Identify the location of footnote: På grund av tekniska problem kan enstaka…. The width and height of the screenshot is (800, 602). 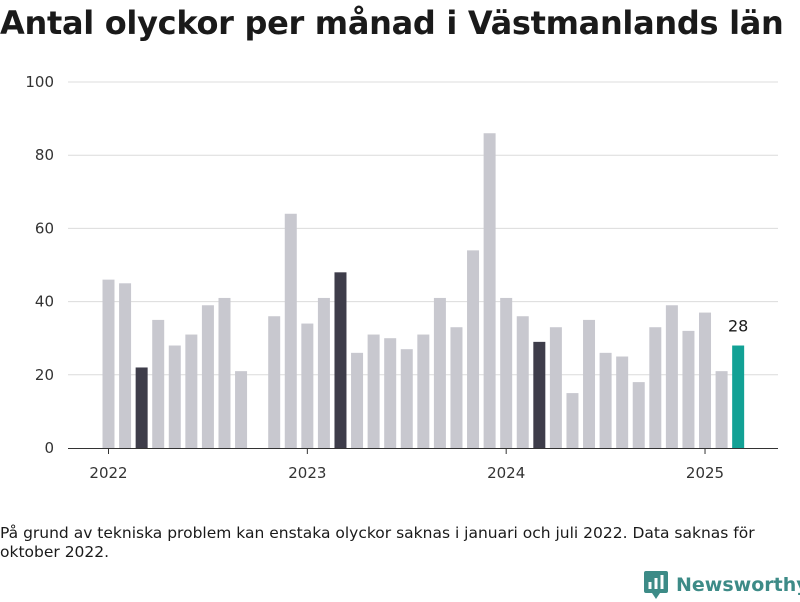
(377, 542).